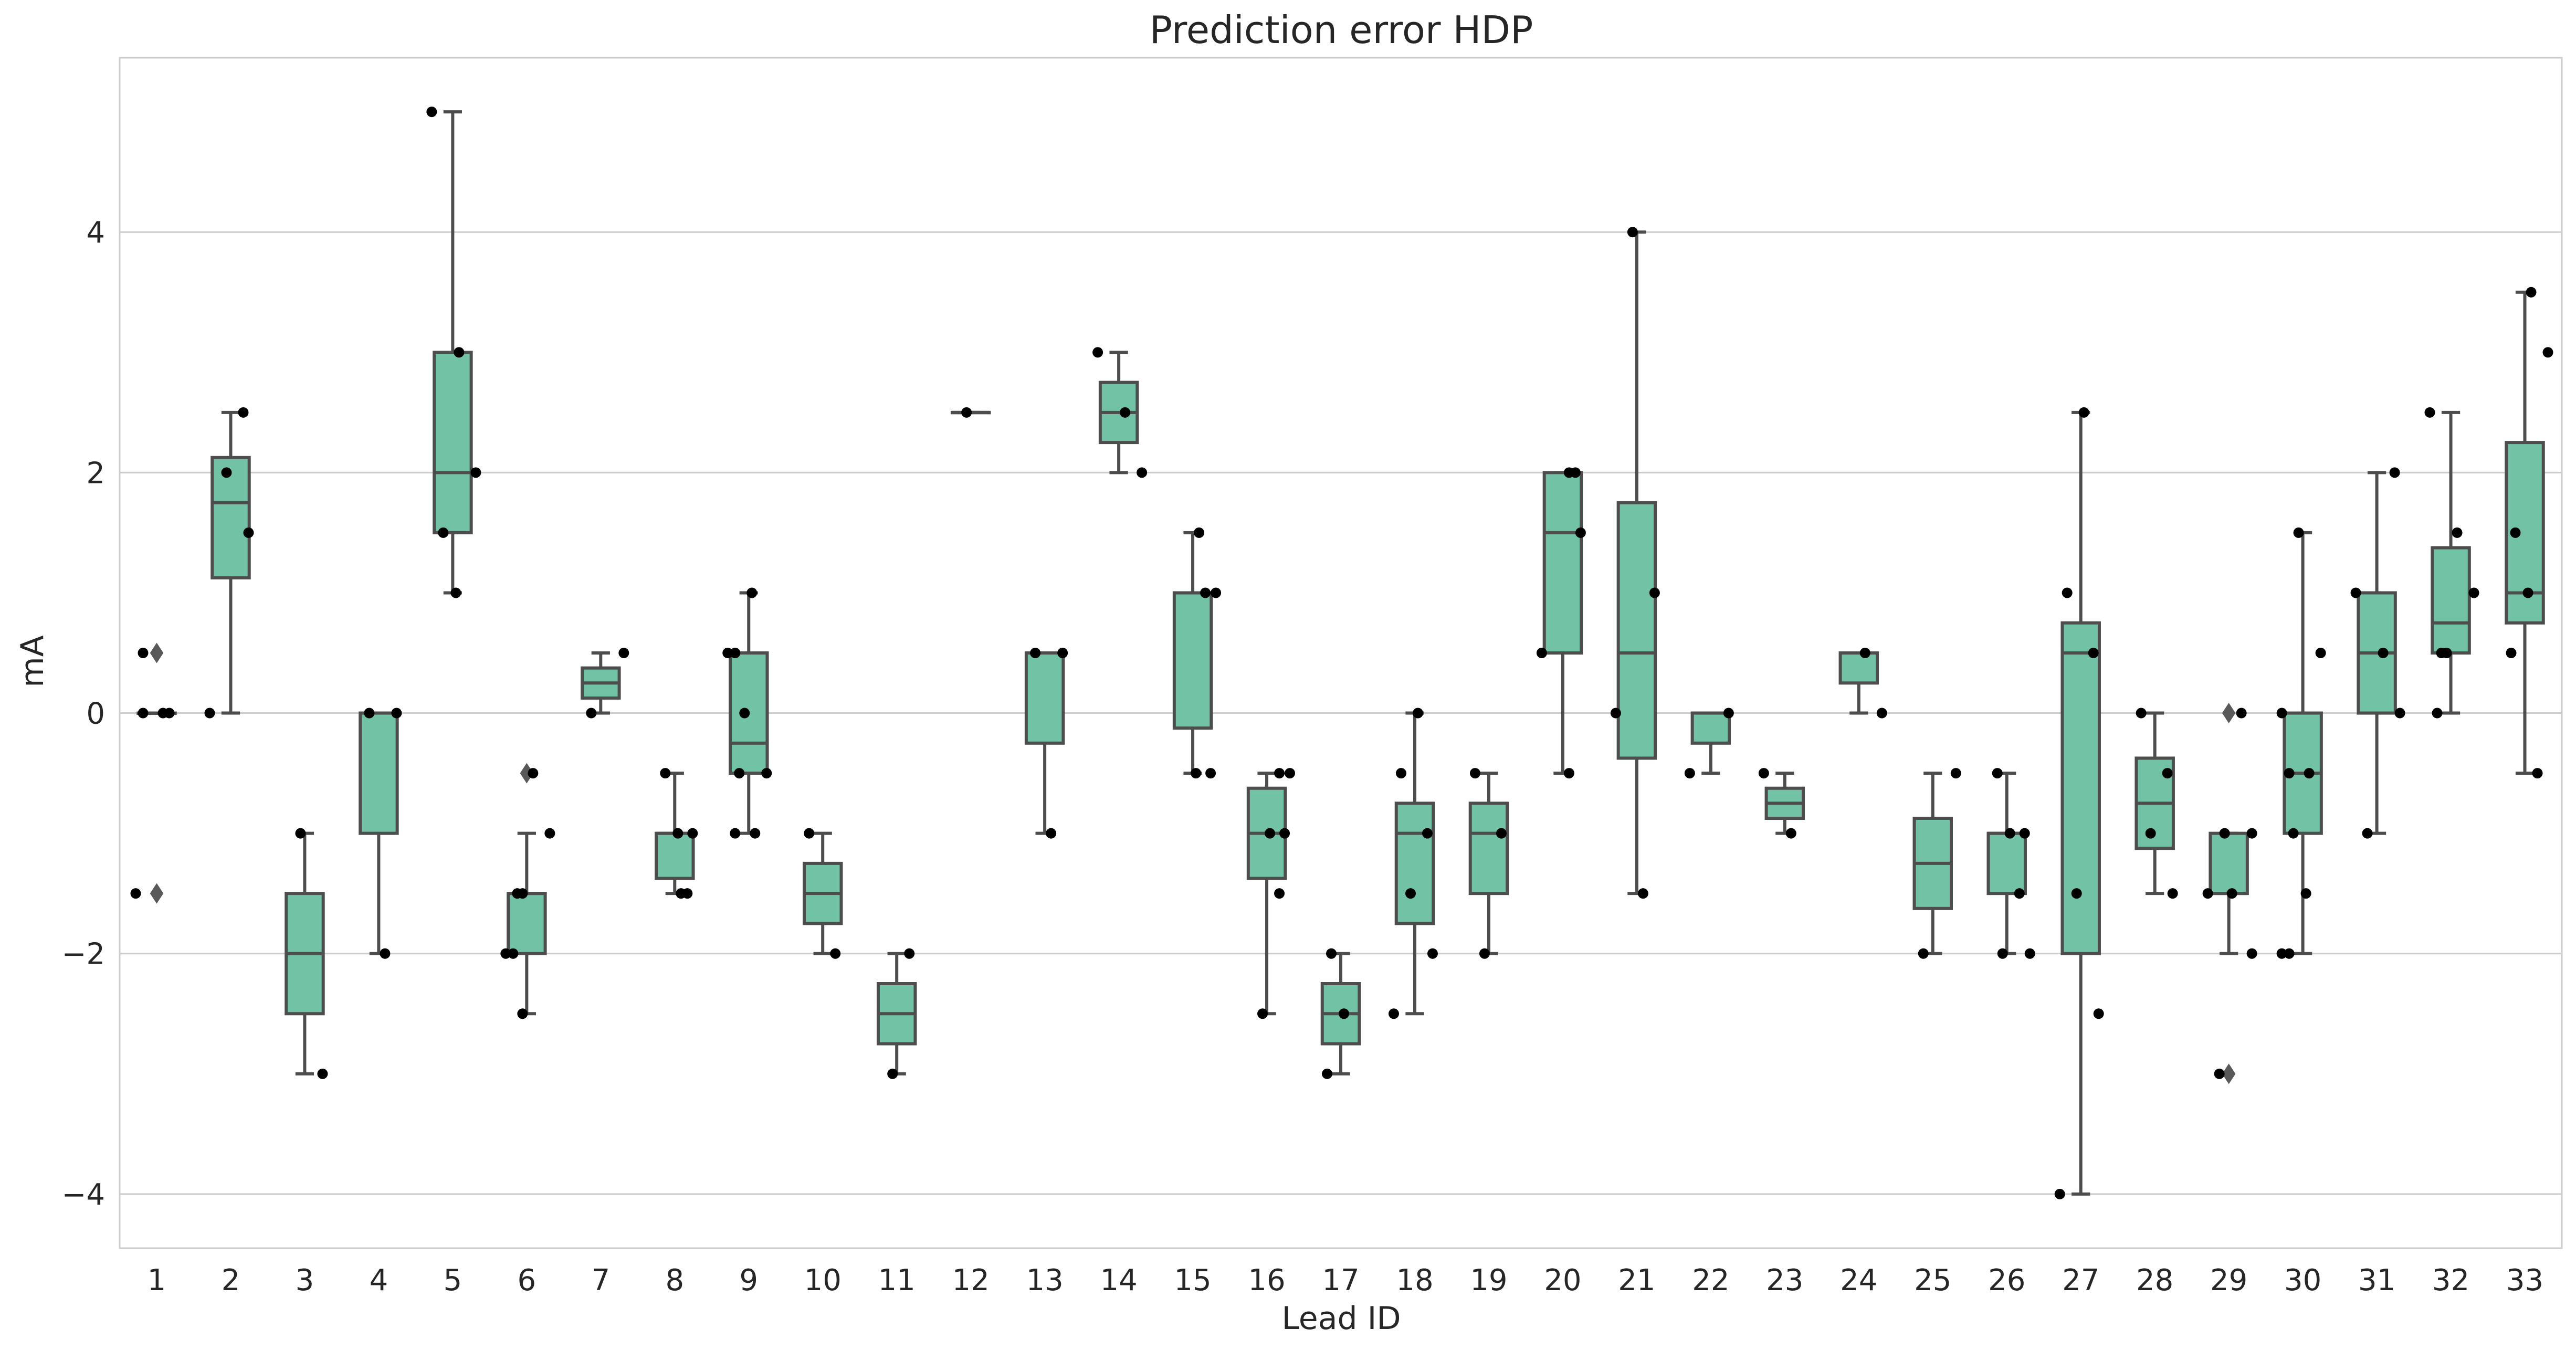 The width and height of the screenshot is (2576, 1350). What do you see at coordinates (231, 1280) in the screenshot?
I see `x-tick-label: 2` at bounding box center [231, 1280].